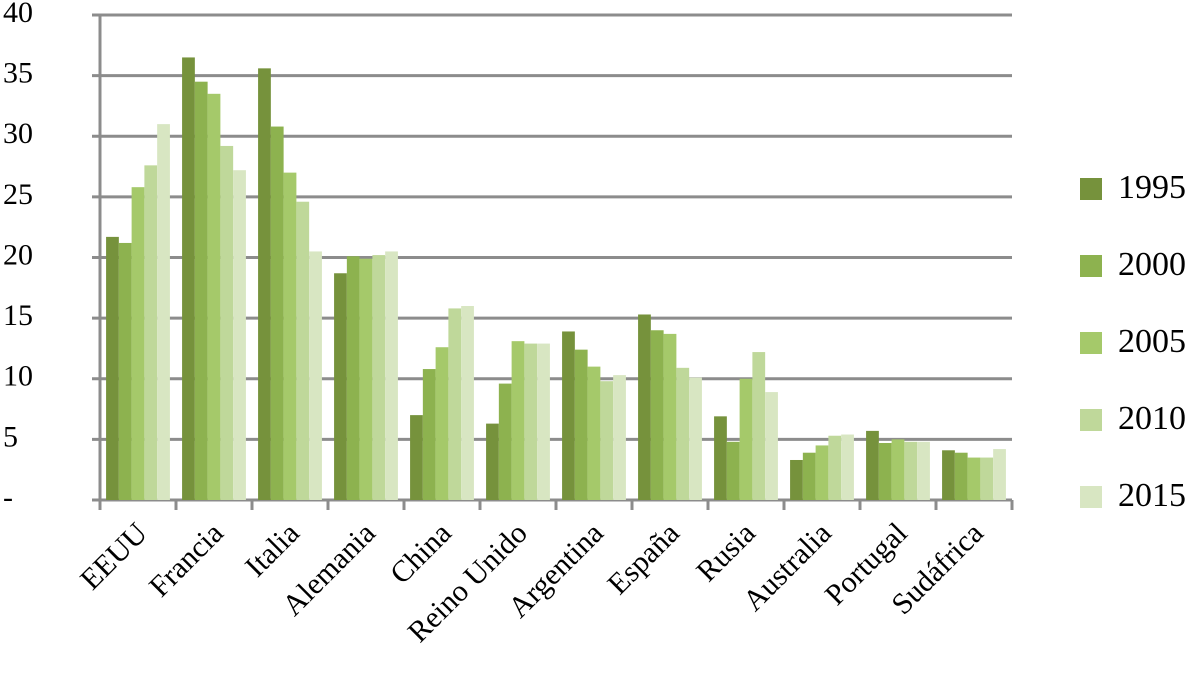 The image size is (1200, 692). What do you see at coordinates (1152, 187) in the screenshot?
I see `legend-label: 1995` at bounding box center [1152, 187].